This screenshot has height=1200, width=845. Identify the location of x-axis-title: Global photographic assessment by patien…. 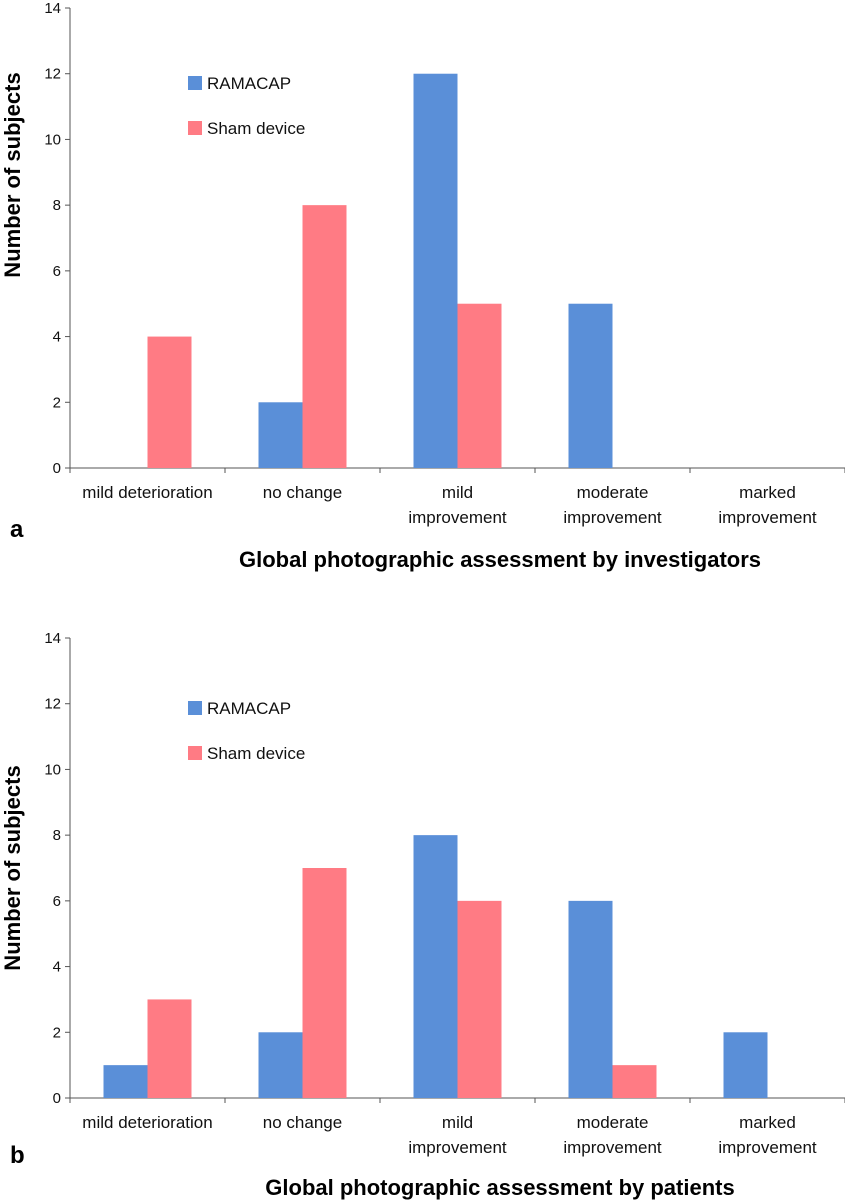
(499, 1187).